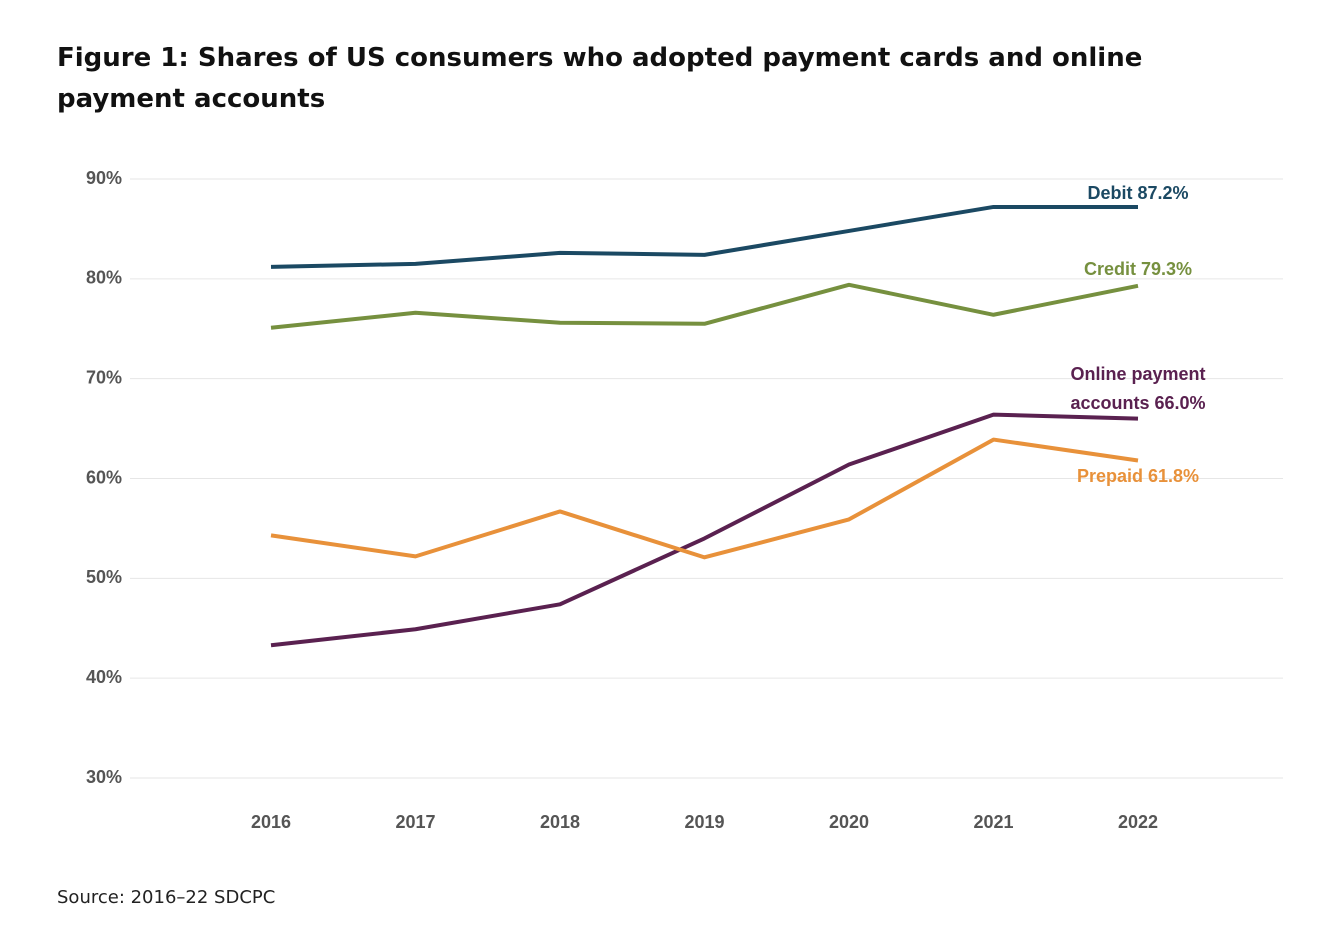 The width and height of the screenshot is (1339, 935). What do you see at coordinates (104, 477) in the screenshot?
I see `y-tick-label: 60%` at bounding box center [104, 477].